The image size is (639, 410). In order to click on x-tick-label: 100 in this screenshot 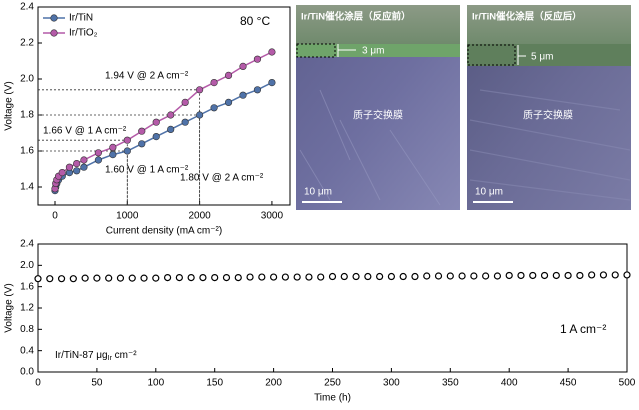, I will do `click(155, 383)`.